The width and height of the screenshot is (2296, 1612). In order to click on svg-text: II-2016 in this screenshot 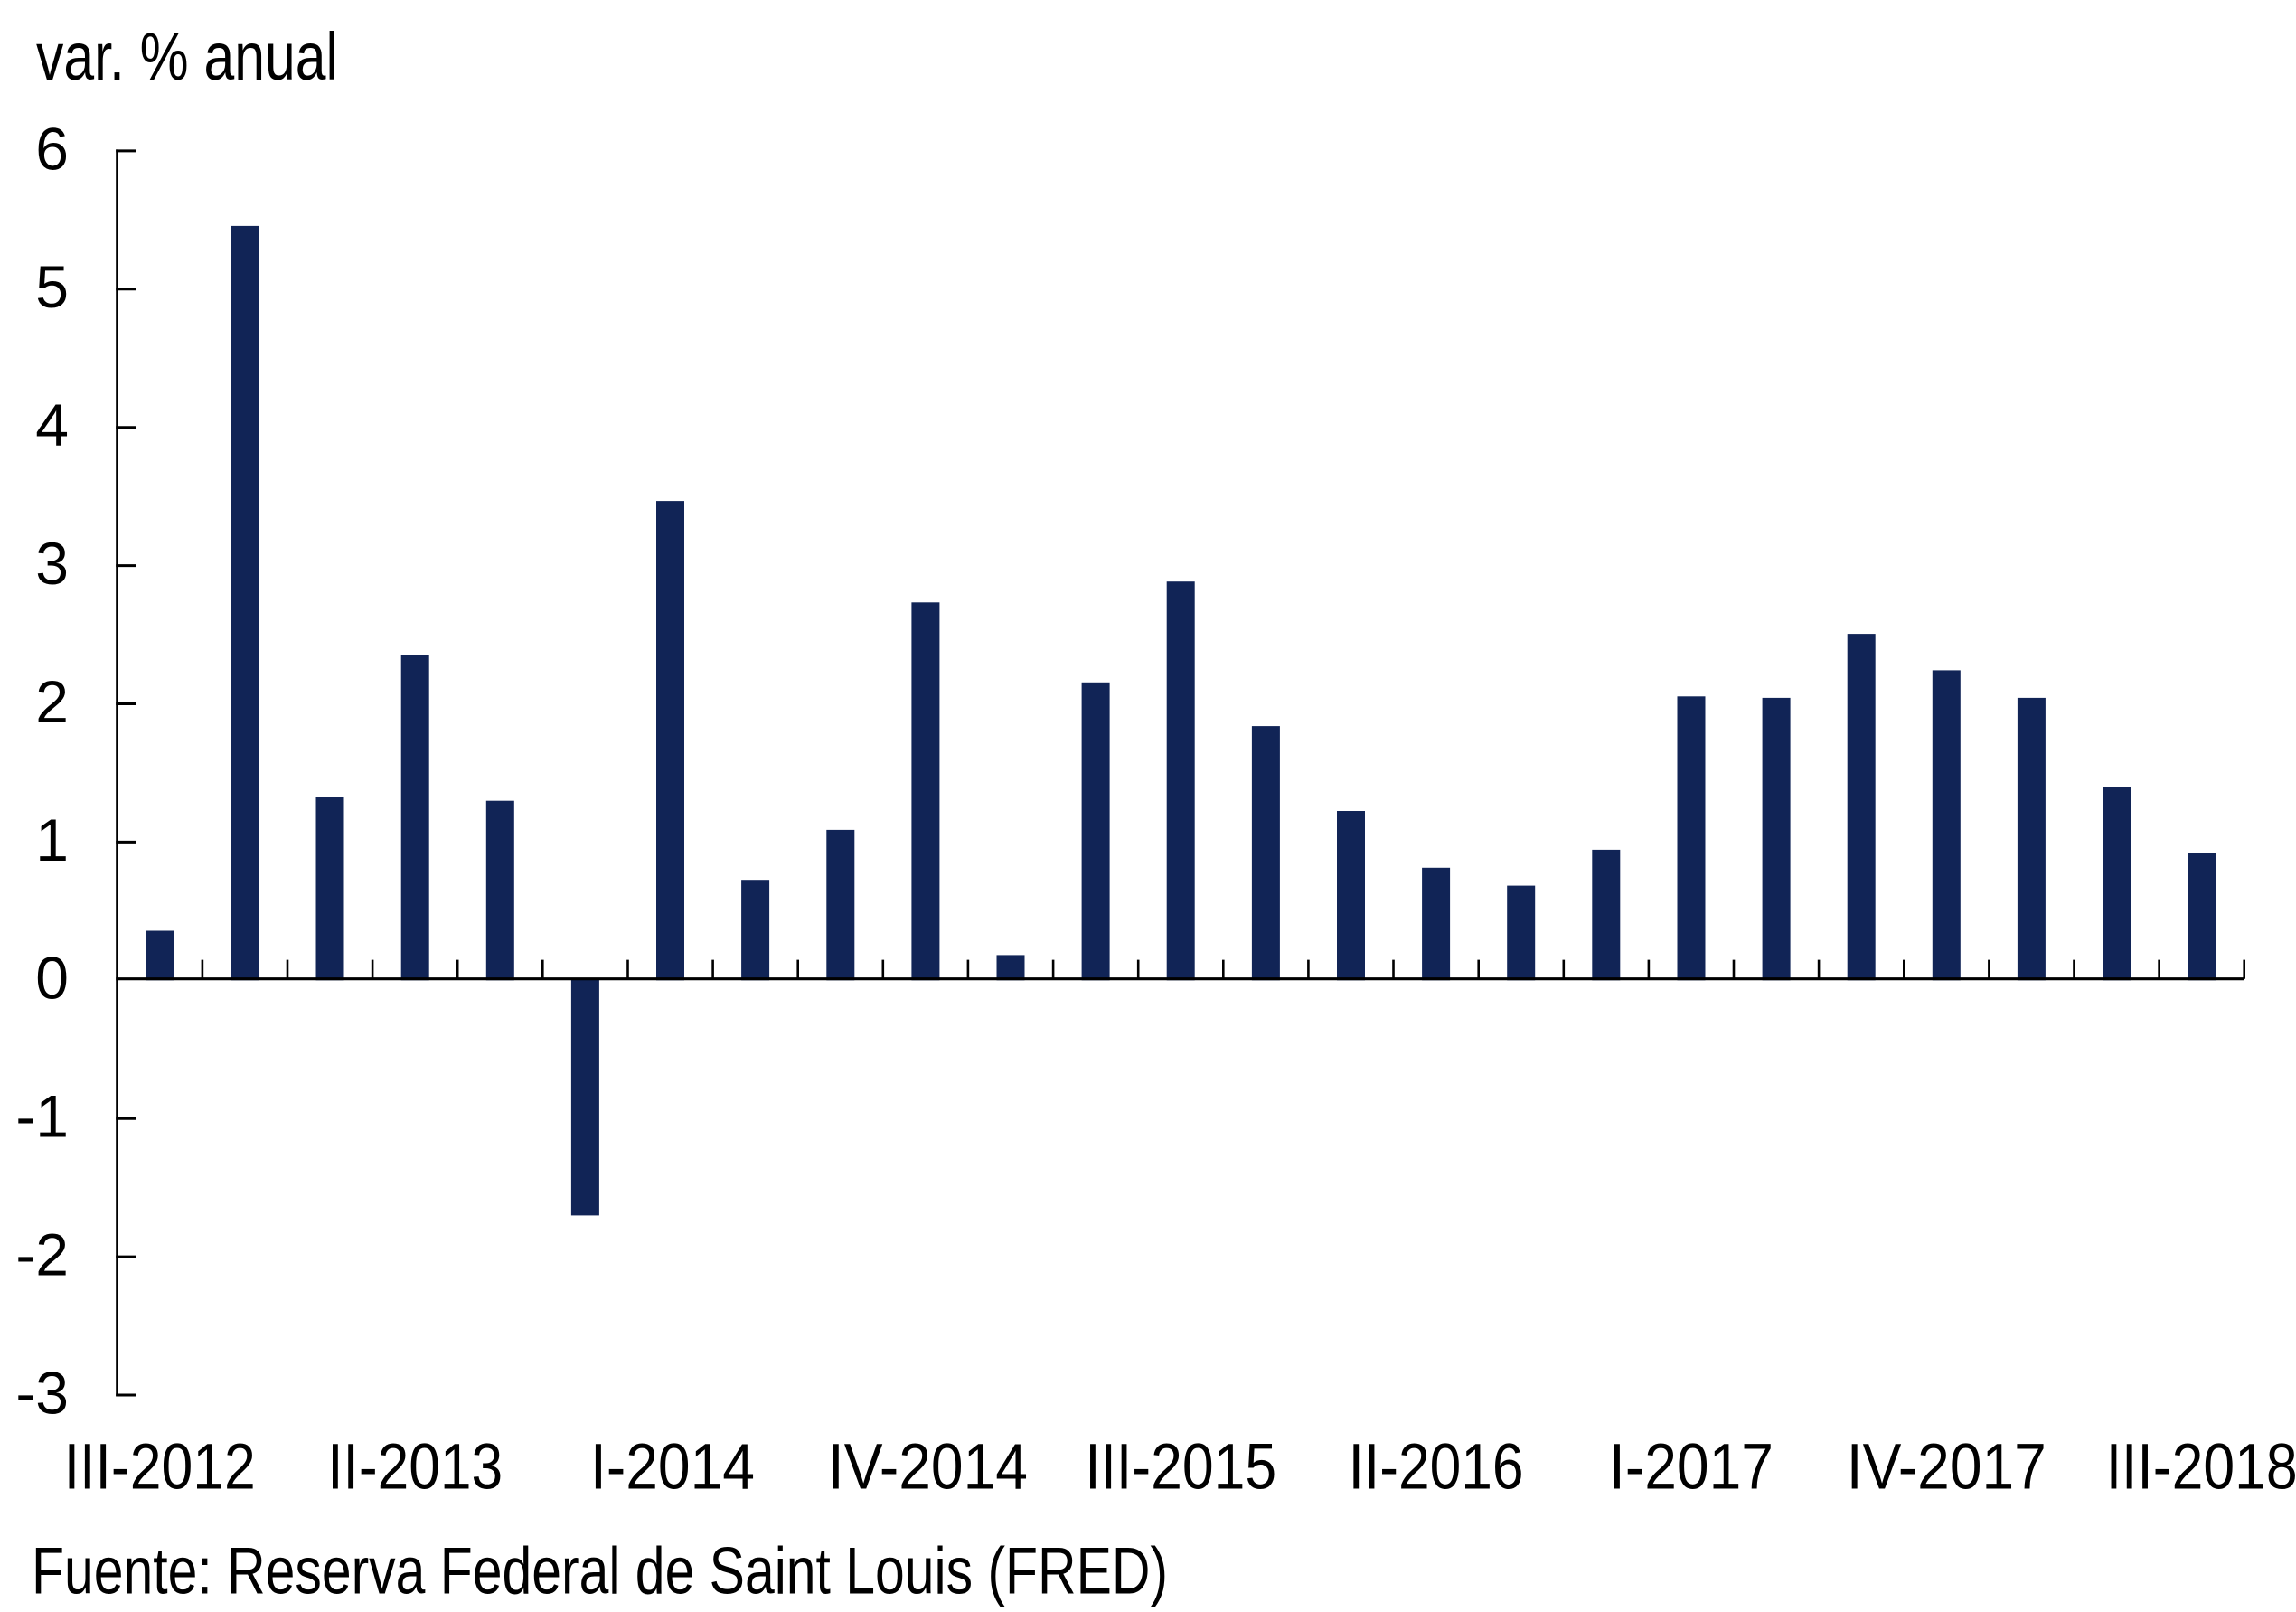, I will do `click(1436, 1467)`.